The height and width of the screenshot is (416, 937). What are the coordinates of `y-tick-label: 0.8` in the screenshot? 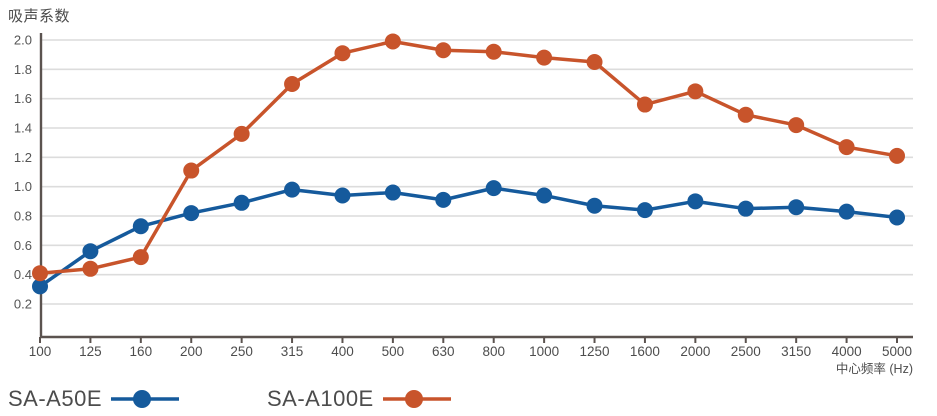 It's located at (23, 216).